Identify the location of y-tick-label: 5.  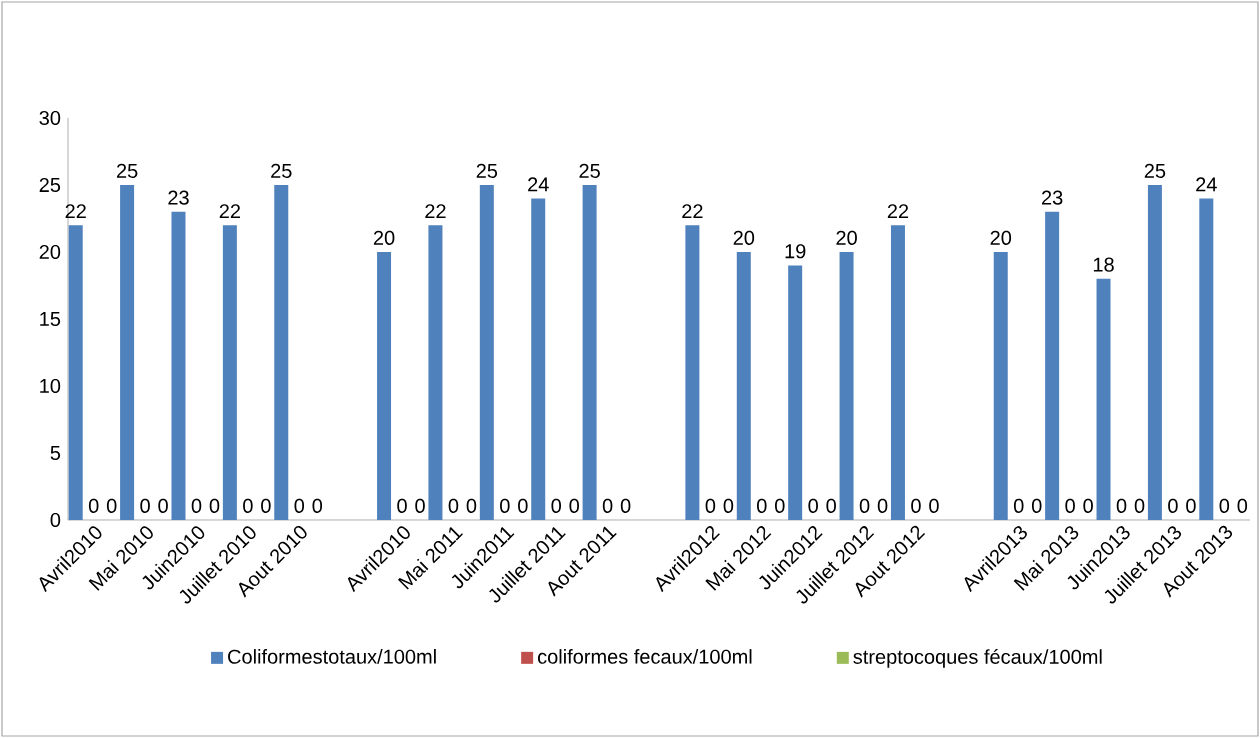
(55, 453).